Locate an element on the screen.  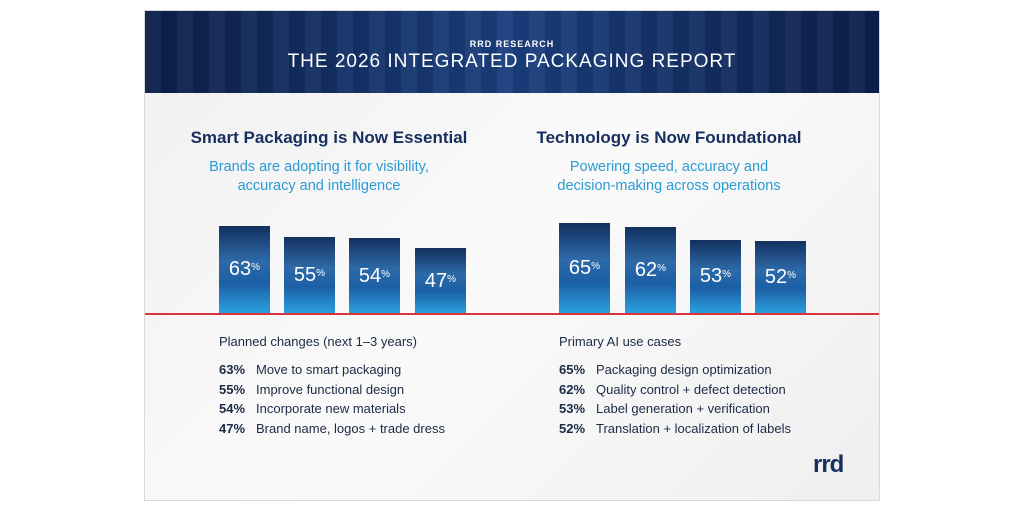
list-item-label: Move to smart packaging is located at coordinates (329, 369).